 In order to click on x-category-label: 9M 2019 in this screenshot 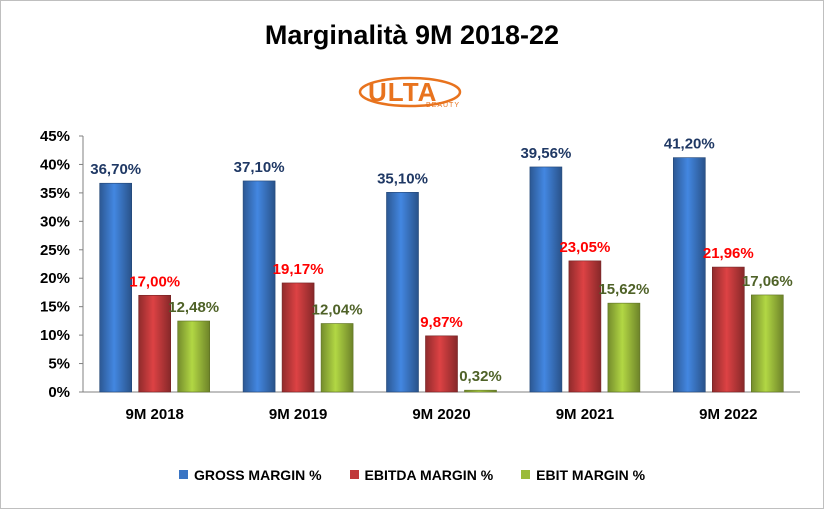, I will do `click(298, 414)`.